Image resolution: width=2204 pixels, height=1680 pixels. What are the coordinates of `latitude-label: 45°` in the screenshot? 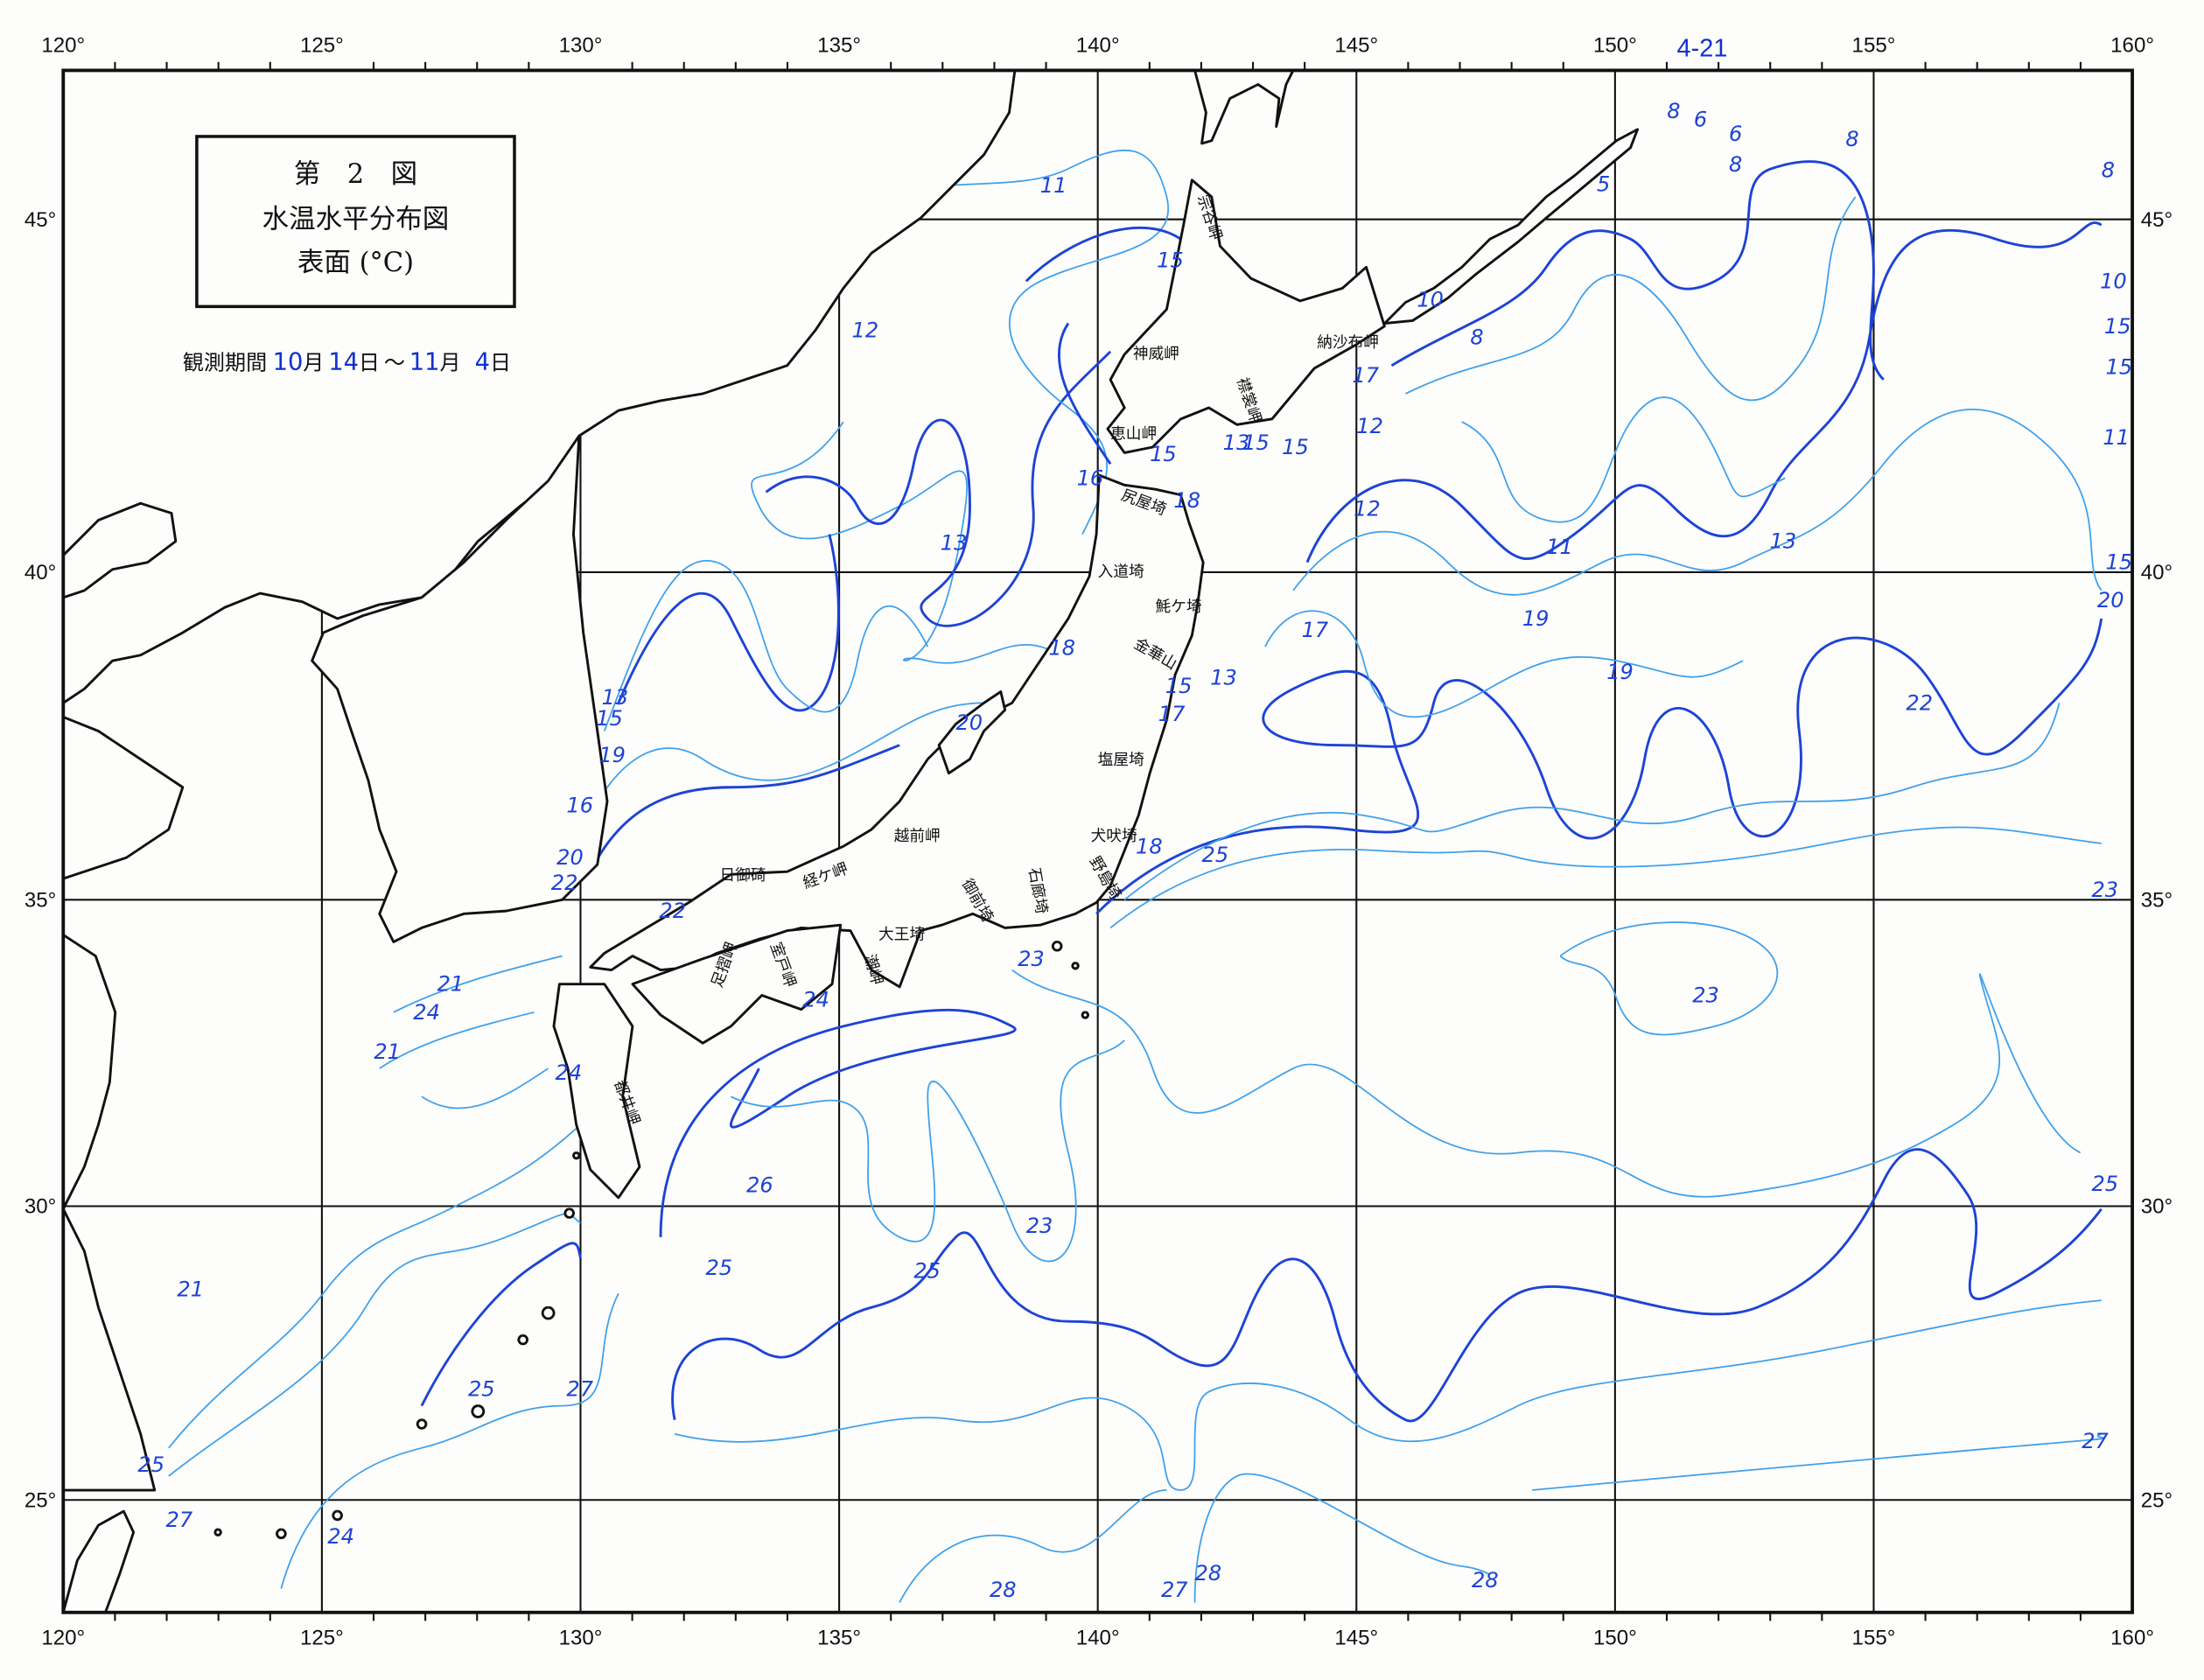 It's located at (2157, 220).